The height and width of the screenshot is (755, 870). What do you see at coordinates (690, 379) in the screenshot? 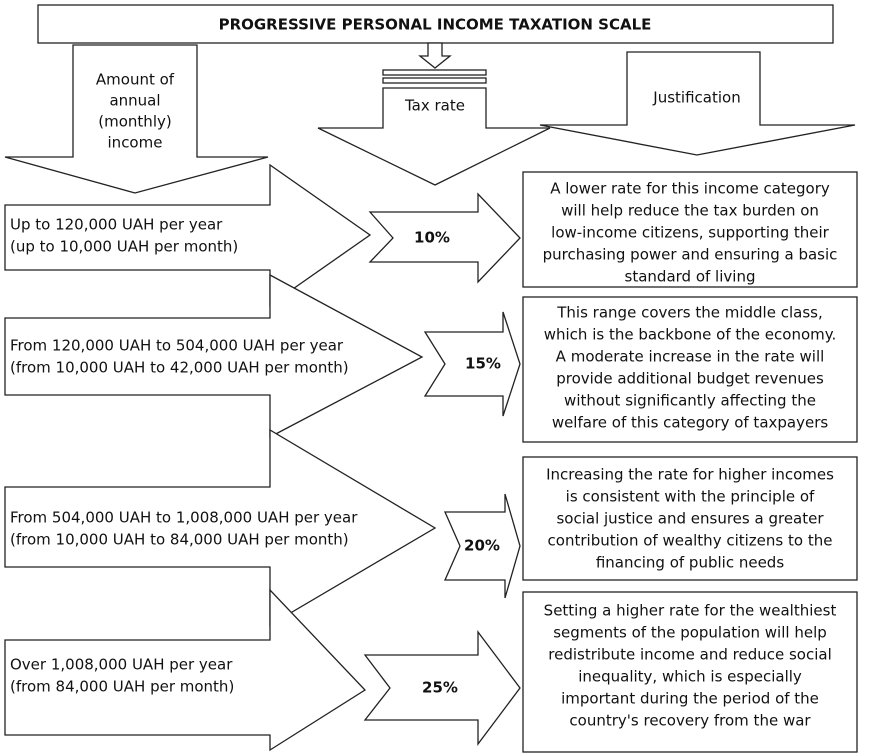
I see `justification-text: provide additional budget revenues` at bounding box center [690, 379].